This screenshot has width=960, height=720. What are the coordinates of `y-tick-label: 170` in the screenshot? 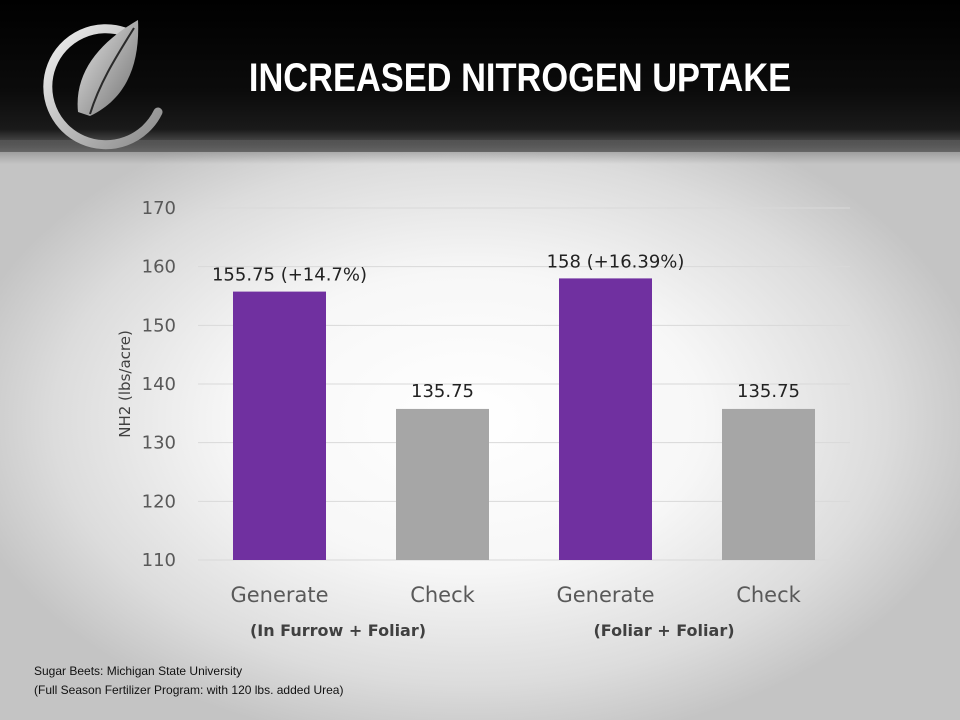 It's located at (159, 208).